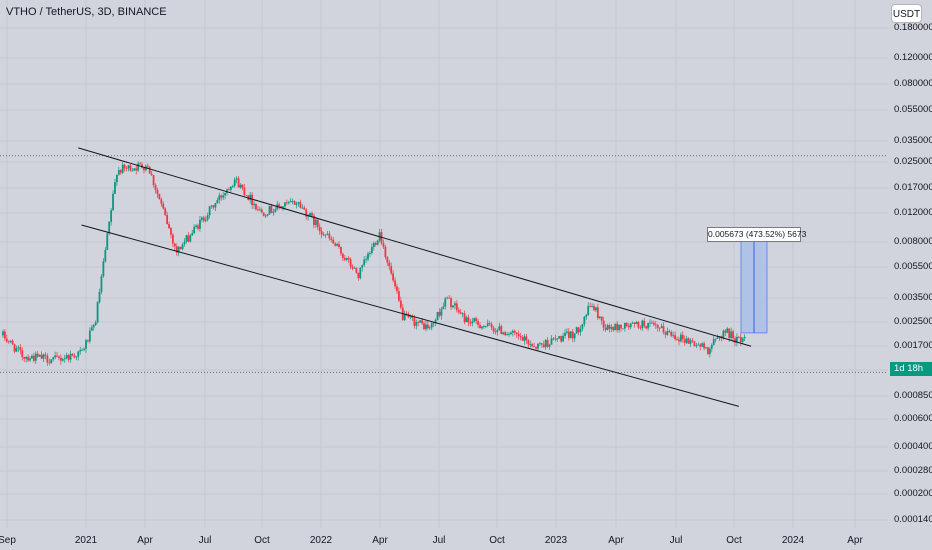  Describe the element at coordinates (145, 540) in the screenshot. I see `time-tick: Apr` at that location.